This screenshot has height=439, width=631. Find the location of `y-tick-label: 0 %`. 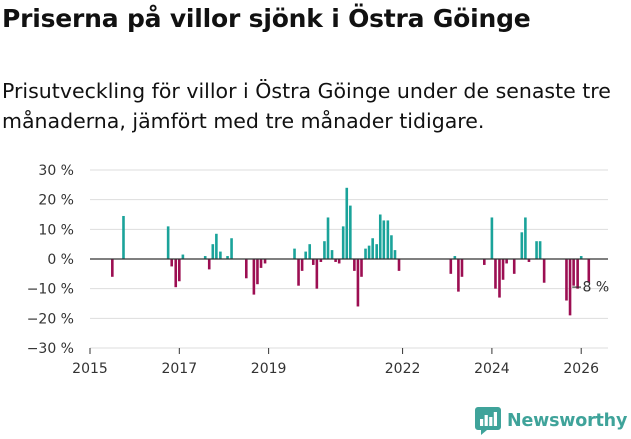

y-tick-label: 0 % is located at coordinates (60, 260).